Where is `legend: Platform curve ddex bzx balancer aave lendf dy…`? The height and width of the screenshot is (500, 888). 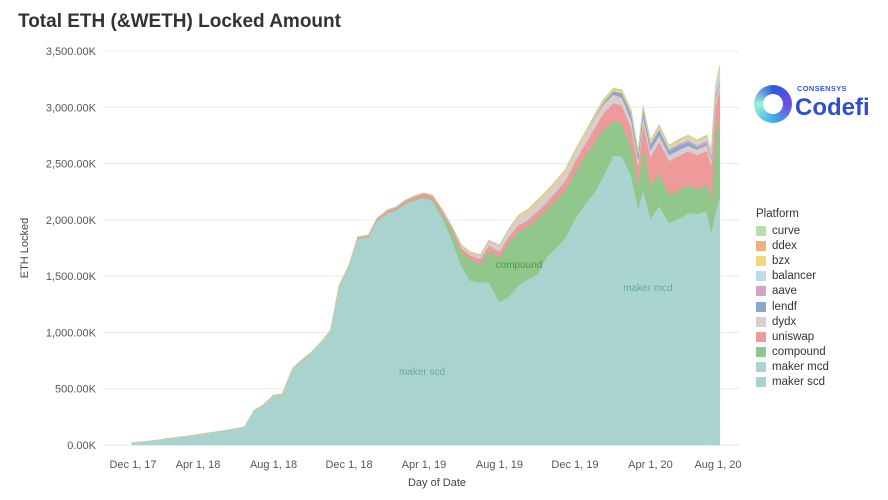
legend: Platform curve ddex bzx balancer aave lendf dy… is located at coordinates (792, 298).